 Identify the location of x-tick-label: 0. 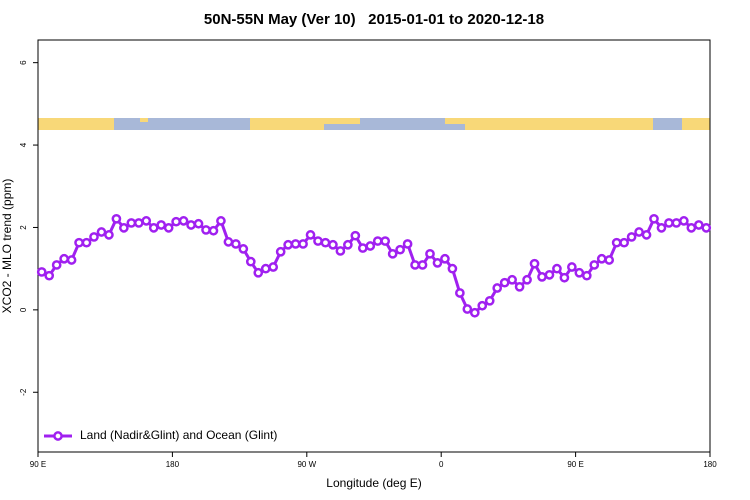
(441, 464).